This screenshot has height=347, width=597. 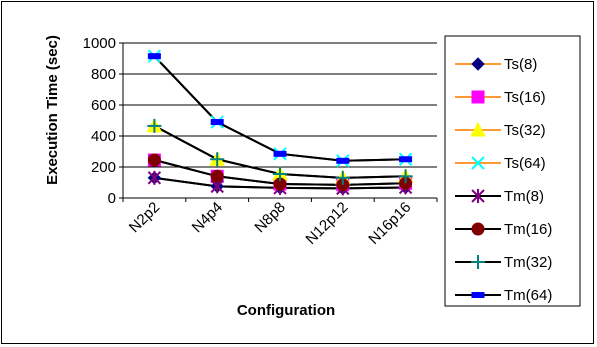 What do you see at coordinates (103, 105) in the screenshot?
I see `y-tick-label: 600` at bounding box center [103, 105].